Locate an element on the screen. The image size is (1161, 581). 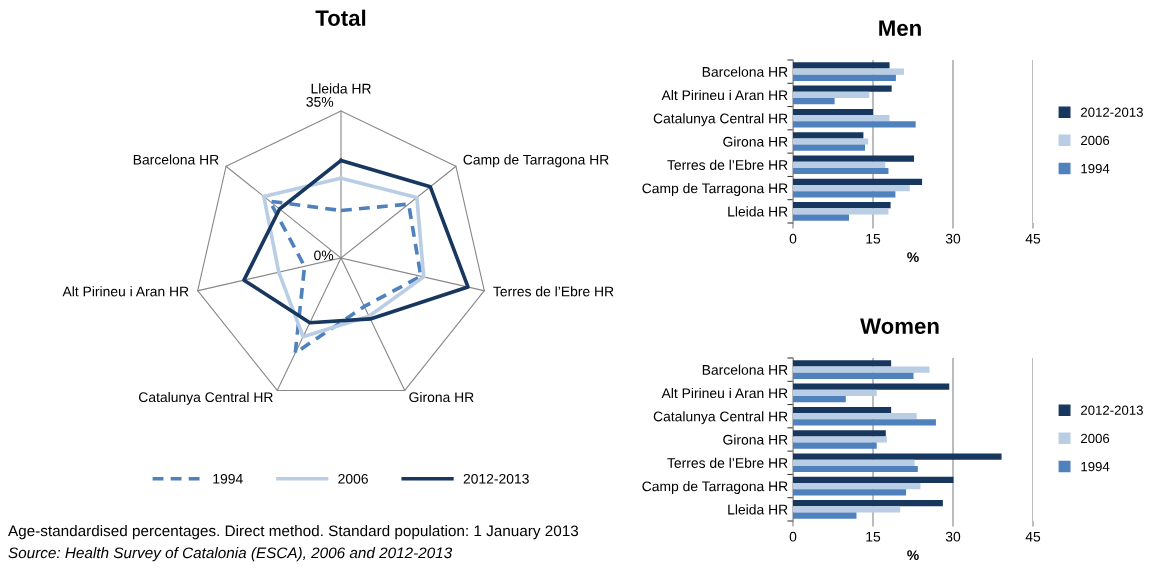
spoke-label: Alt Pirineu i Aran HR is located at coordinates (125, 291).